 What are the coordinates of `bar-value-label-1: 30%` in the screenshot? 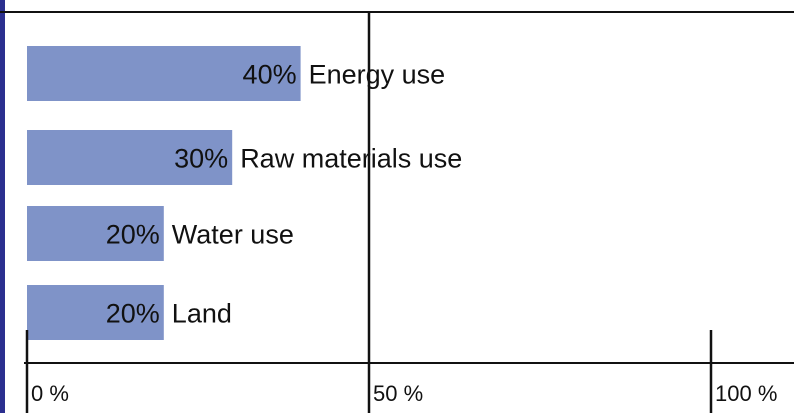 It's located at (201, 159).